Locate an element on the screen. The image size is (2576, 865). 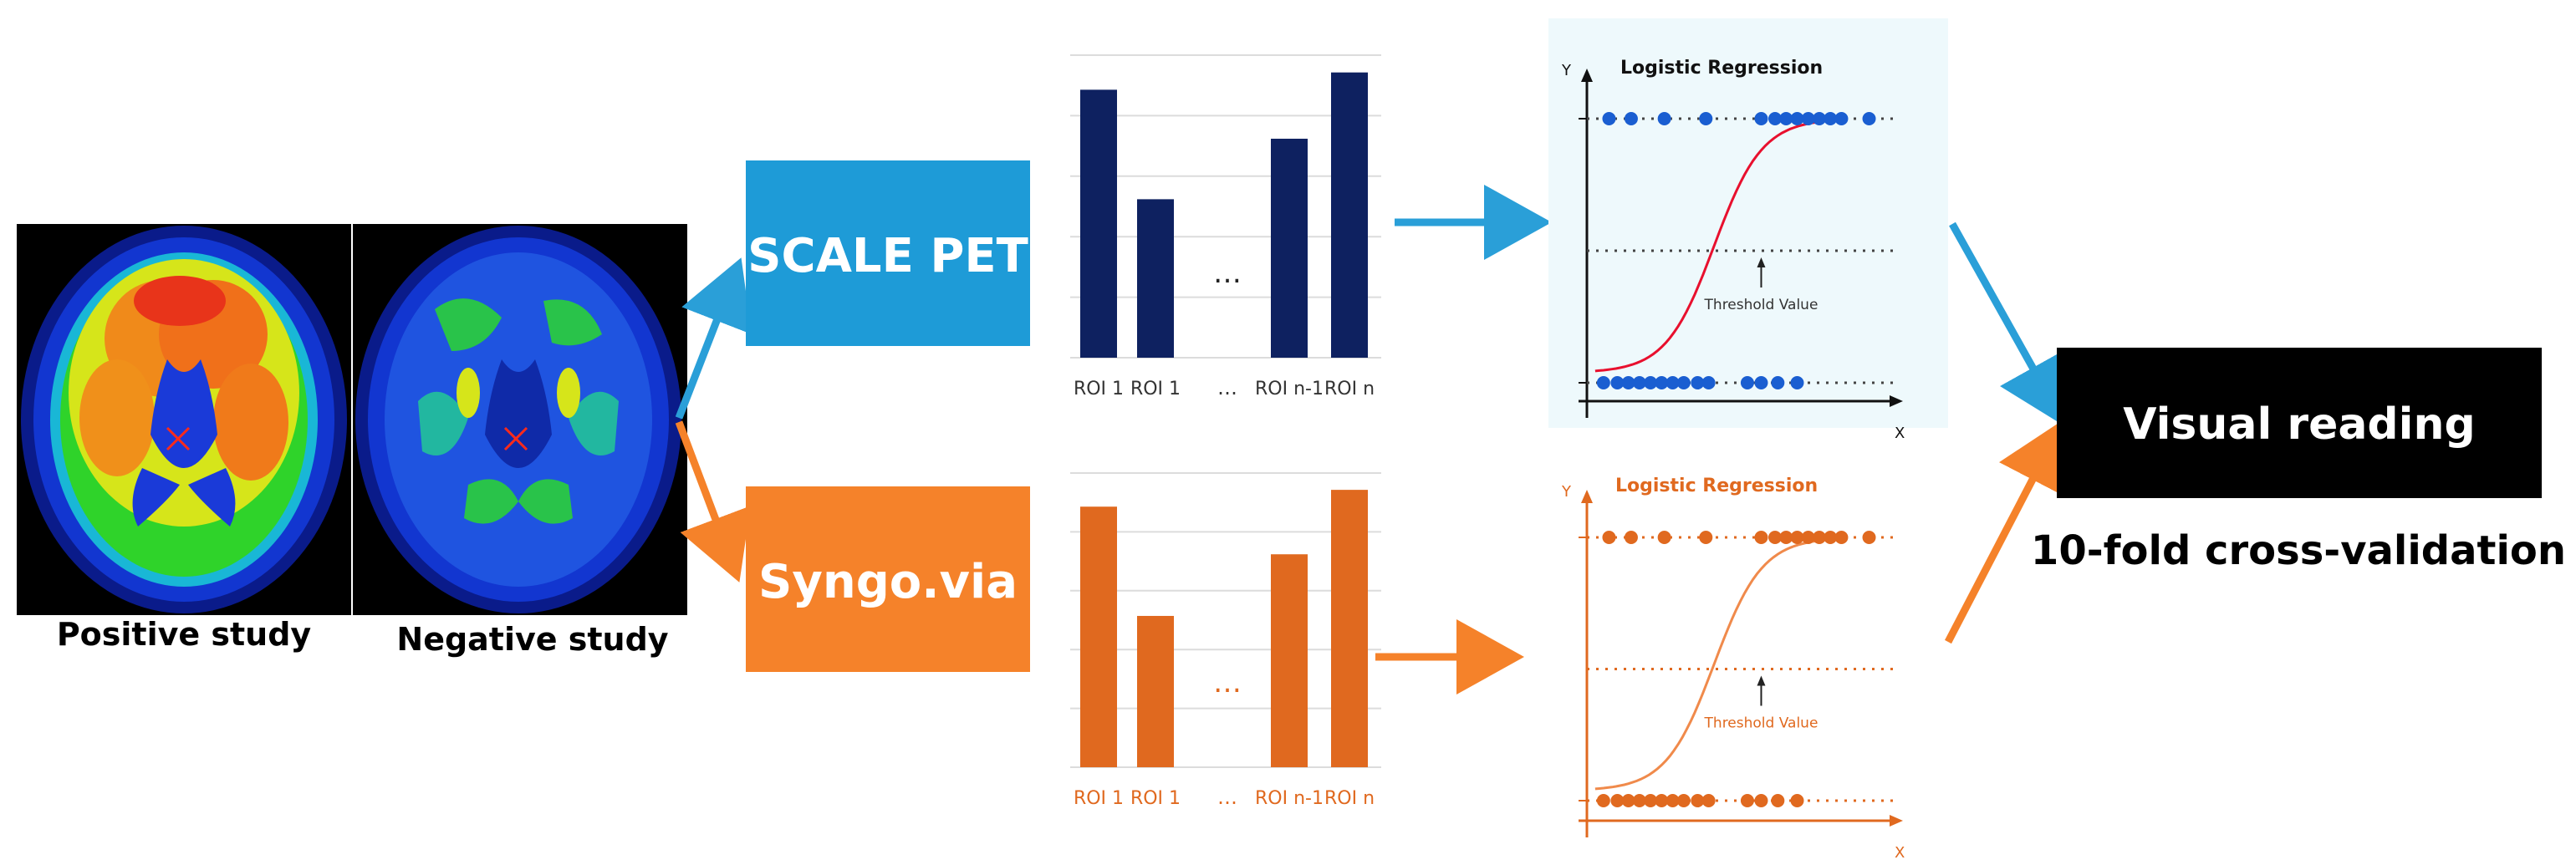
visual-reading-box: Visual reading is located at coordinates (2299, 423).